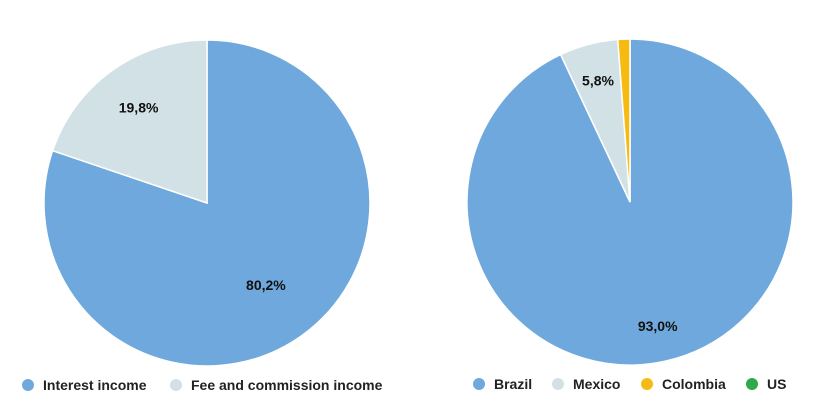 The image size is (825, 410). What do you see at coordinates (266, 285) in the screenshot?
I see `data-label-interest-income: 80,2%` at bounding box center [266, 285].